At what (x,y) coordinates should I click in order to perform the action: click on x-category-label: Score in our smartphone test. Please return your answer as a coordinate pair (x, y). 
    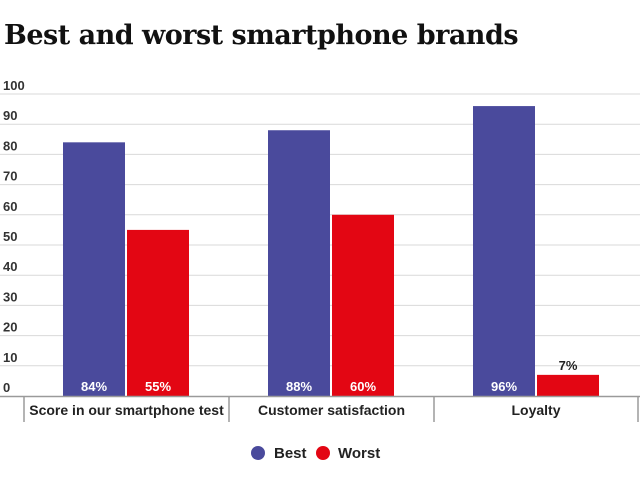
    Looking at the image, I should click on (126, 410).